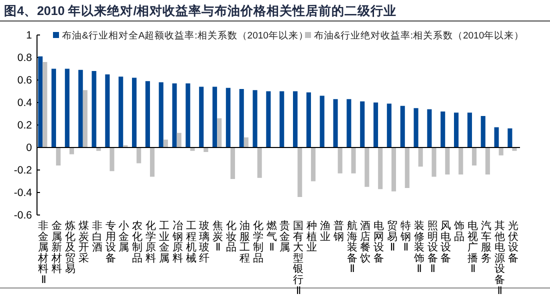 The width and height of the screenshot is (550, 304). I want to click on x-tick-label: 焦炭Ⅱ, so click(218, 237).